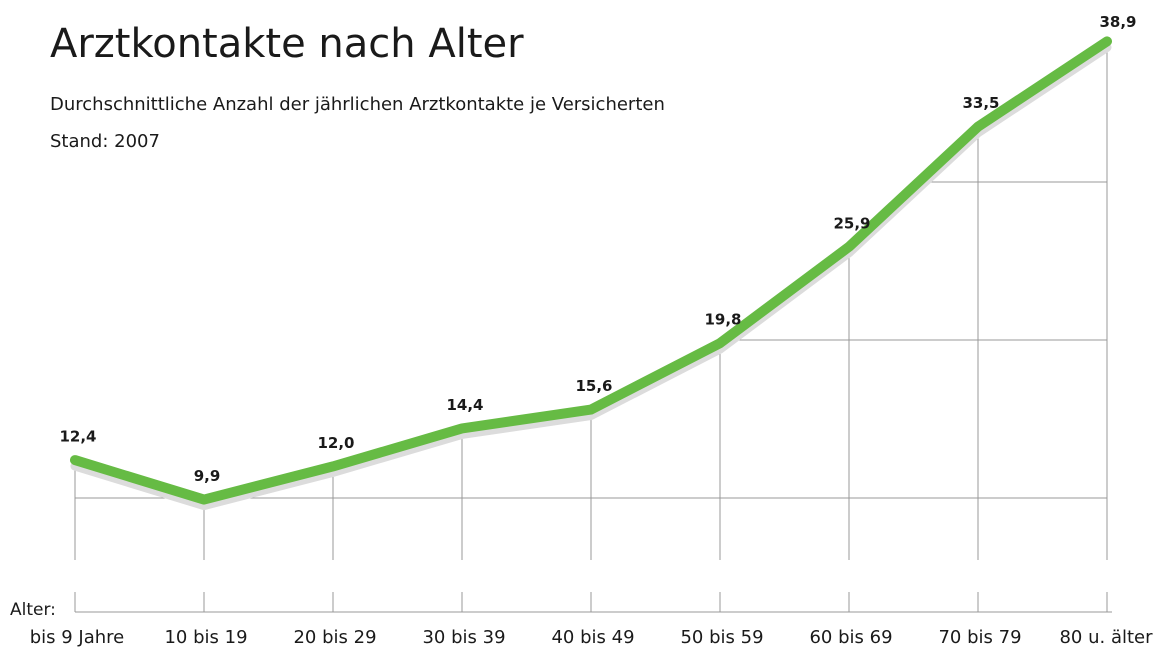 This screenshot has height=657, width=1164. I want to click on data-label: 33,5, so click(980, 103).